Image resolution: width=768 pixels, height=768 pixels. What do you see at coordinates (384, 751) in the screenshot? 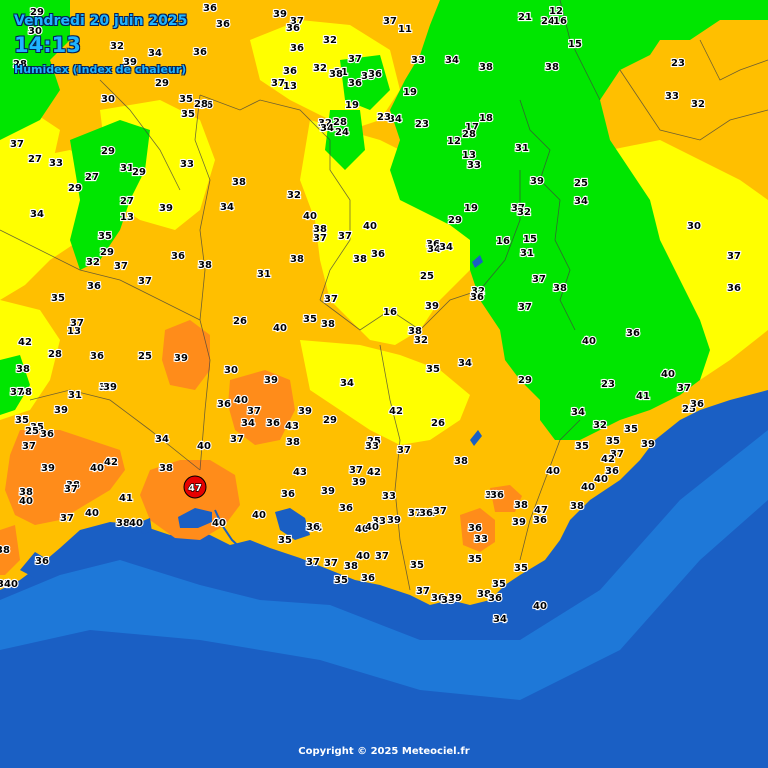
I see `copyright: Copyright © 2025 Meteociel.fr` at bounding box center [384, 751].